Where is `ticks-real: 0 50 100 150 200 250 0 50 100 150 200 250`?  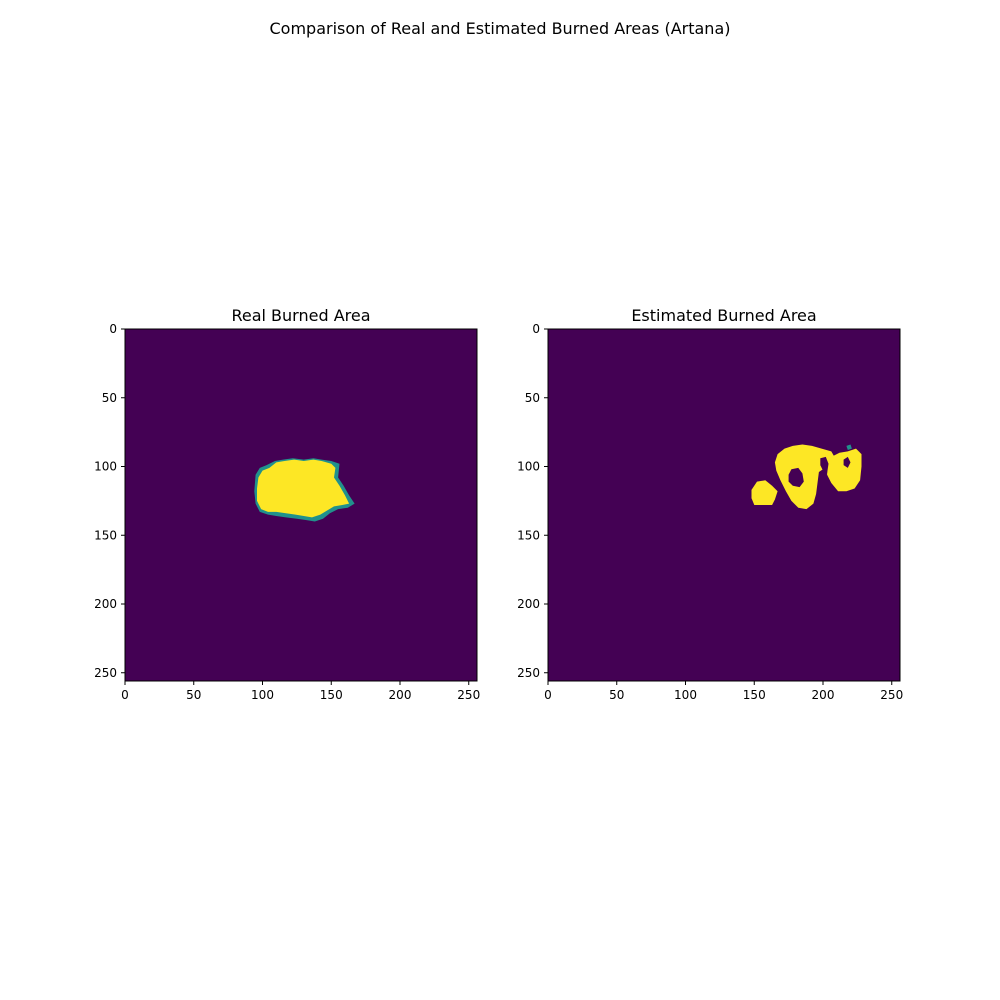 ticks-real: 0 50 100 150 200 250 0 50 100 150 200 250 is located at coordinates (287, 512).